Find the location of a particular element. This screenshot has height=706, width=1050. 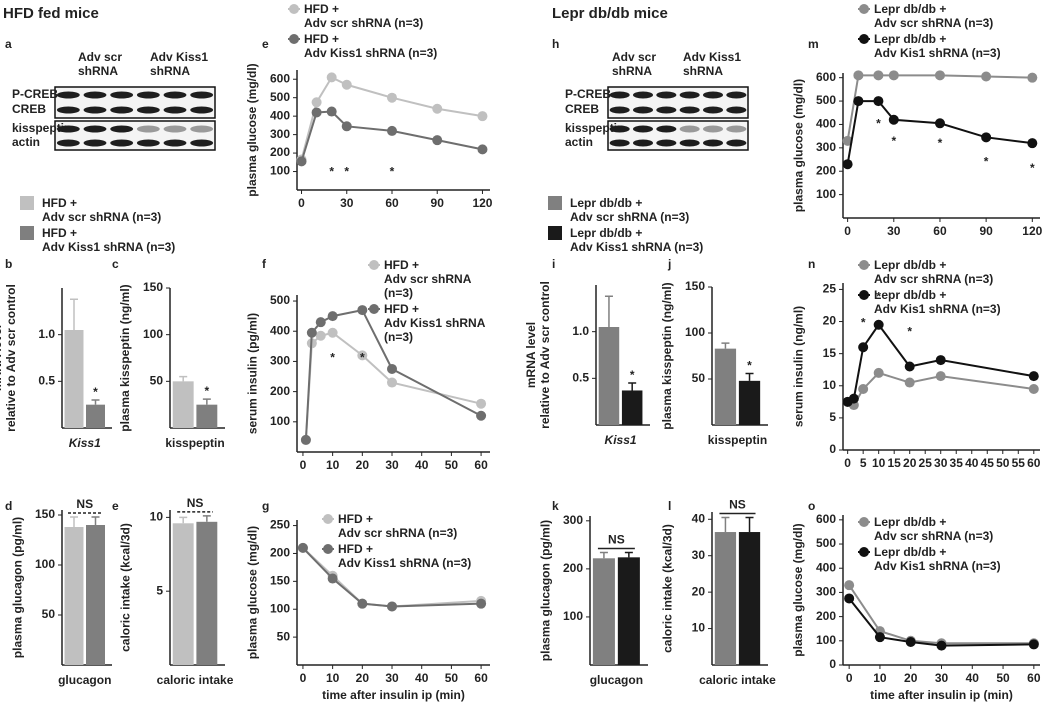

y-axis-label: serum insulin (ng/ml) is located at coordinates (798, 366).